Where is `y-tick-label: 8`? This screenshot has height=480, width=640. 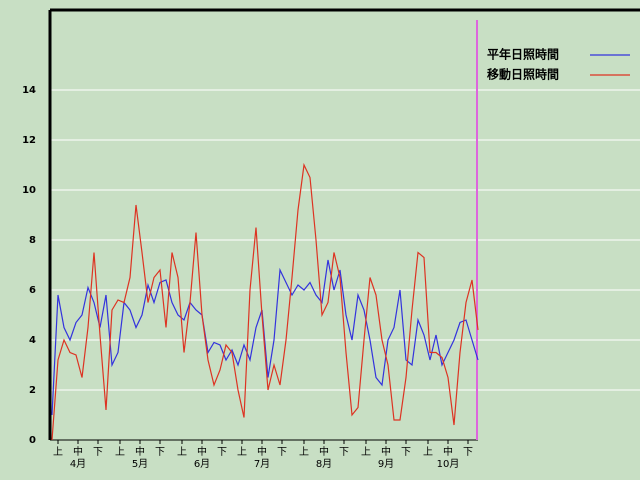 y-tick-label: 8 is located at coordinates (32, 240).